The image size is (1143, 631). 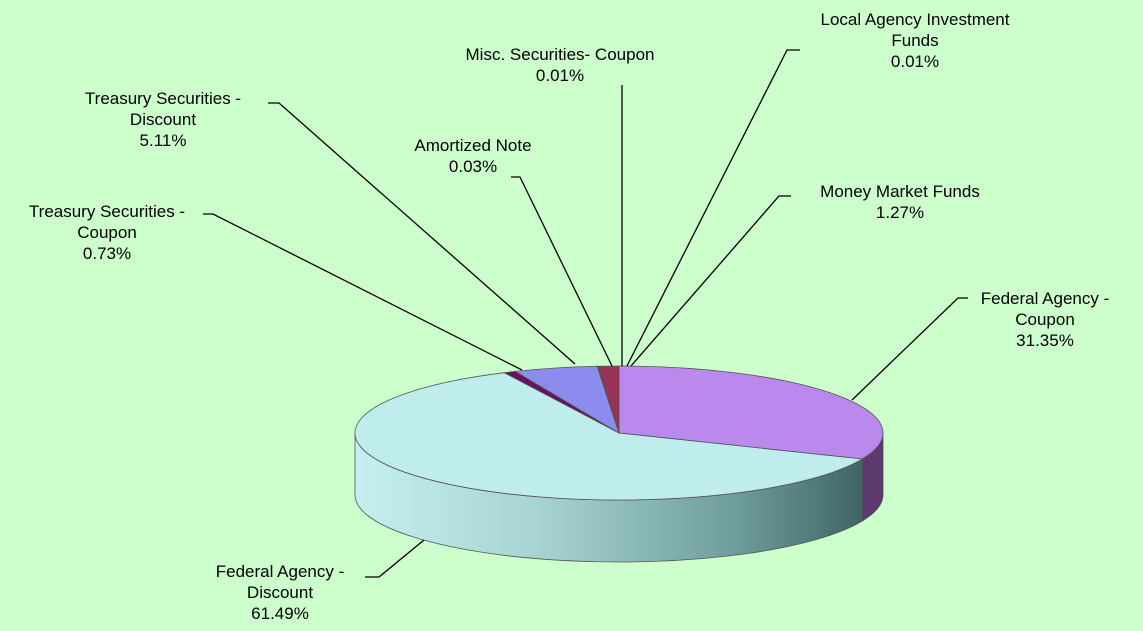 I want to click on leader-line-federal-agency-discount, so click(x=395, y=558).